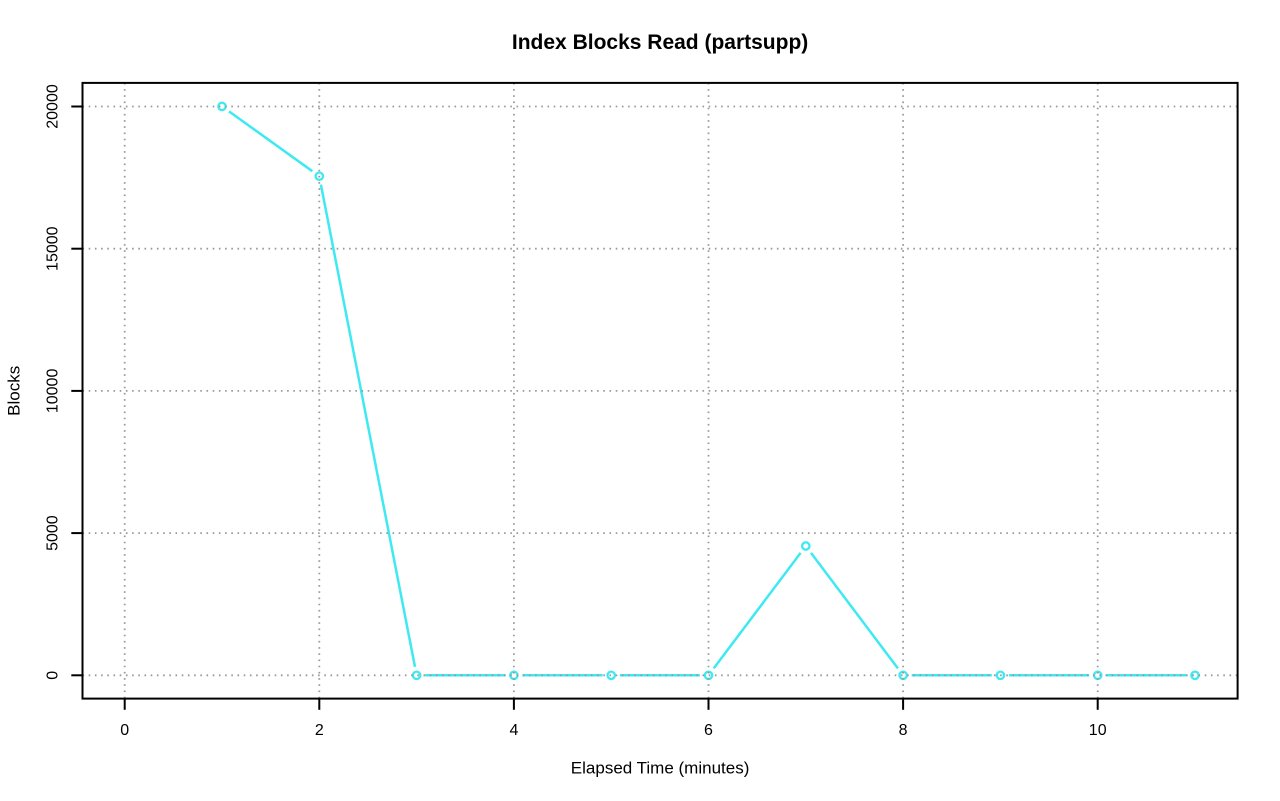  Describe the element at coordinates (660, 767) in the screenshot. I see `svg-text: Elapsed Time (minutes)` at that location.